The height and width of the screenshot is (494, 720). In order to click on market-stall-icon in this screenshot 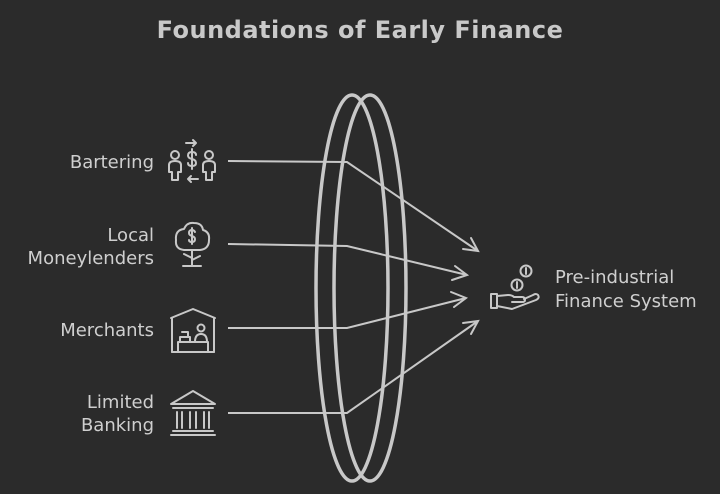, I will do `click(193, 330)`.